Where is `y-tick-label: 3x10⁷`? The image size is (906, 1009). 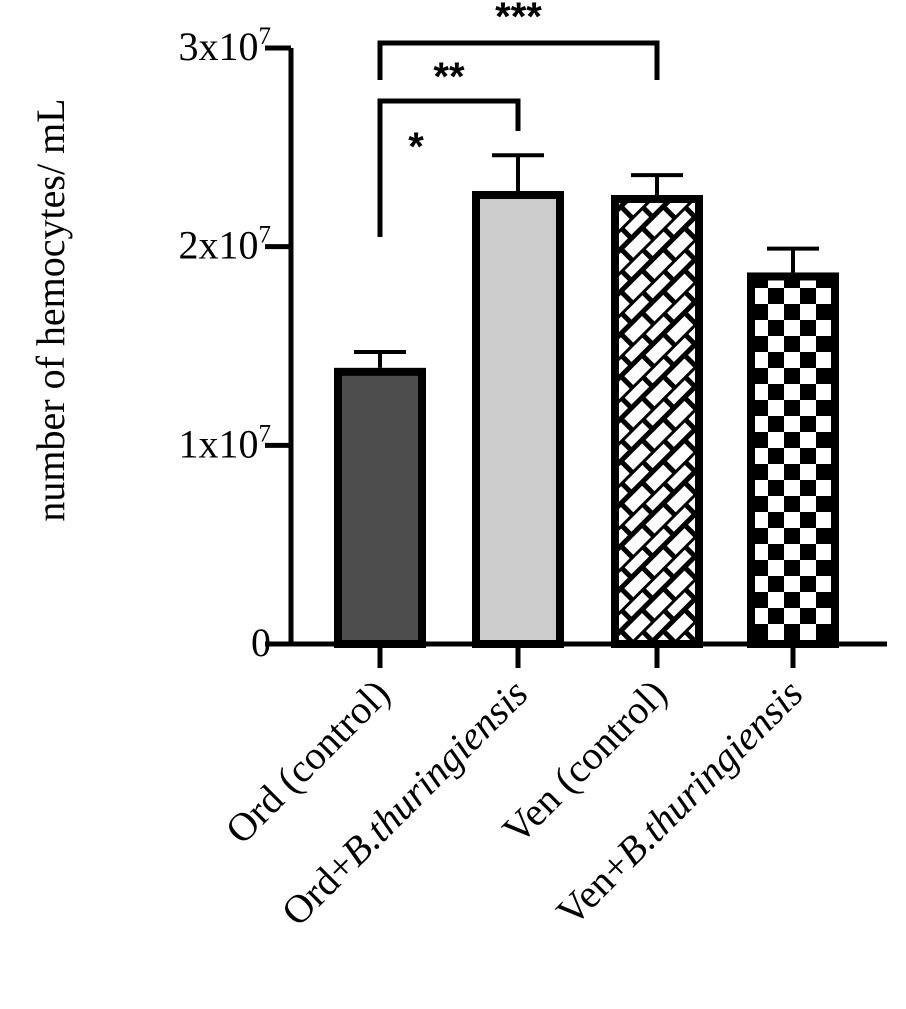
y-tick-label: 3x10⁷ is located at coordinates (225, 46).